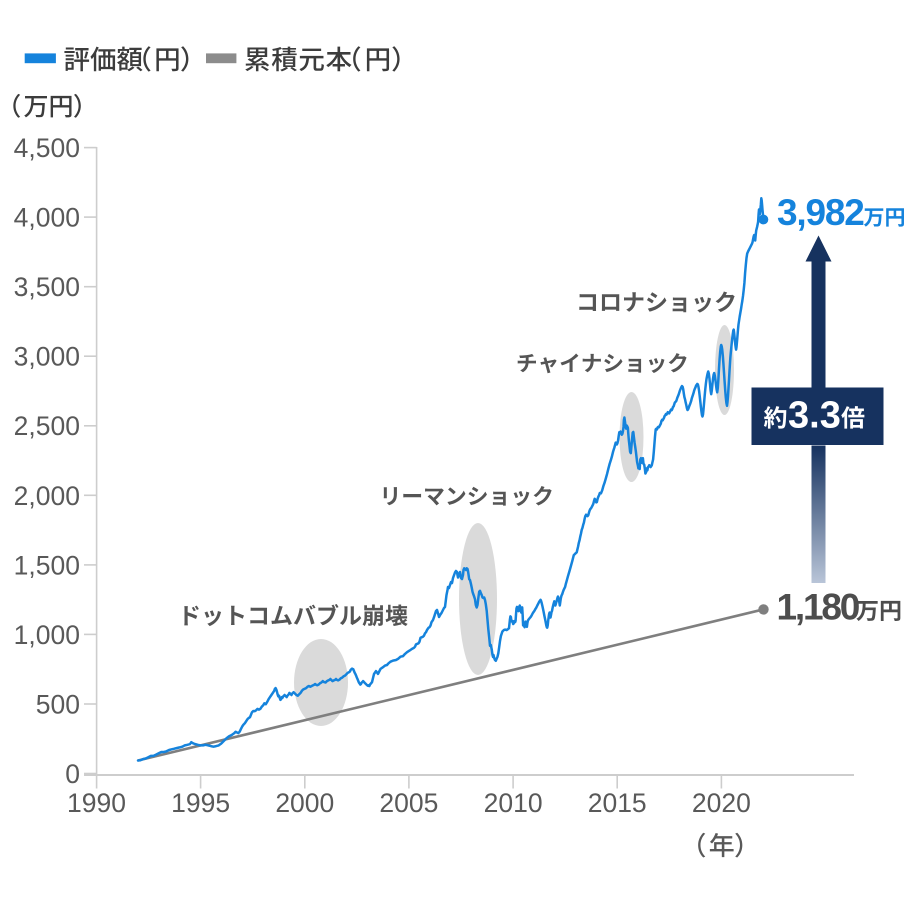  I want to click on svg-text: 3.3, so click(814, 416).